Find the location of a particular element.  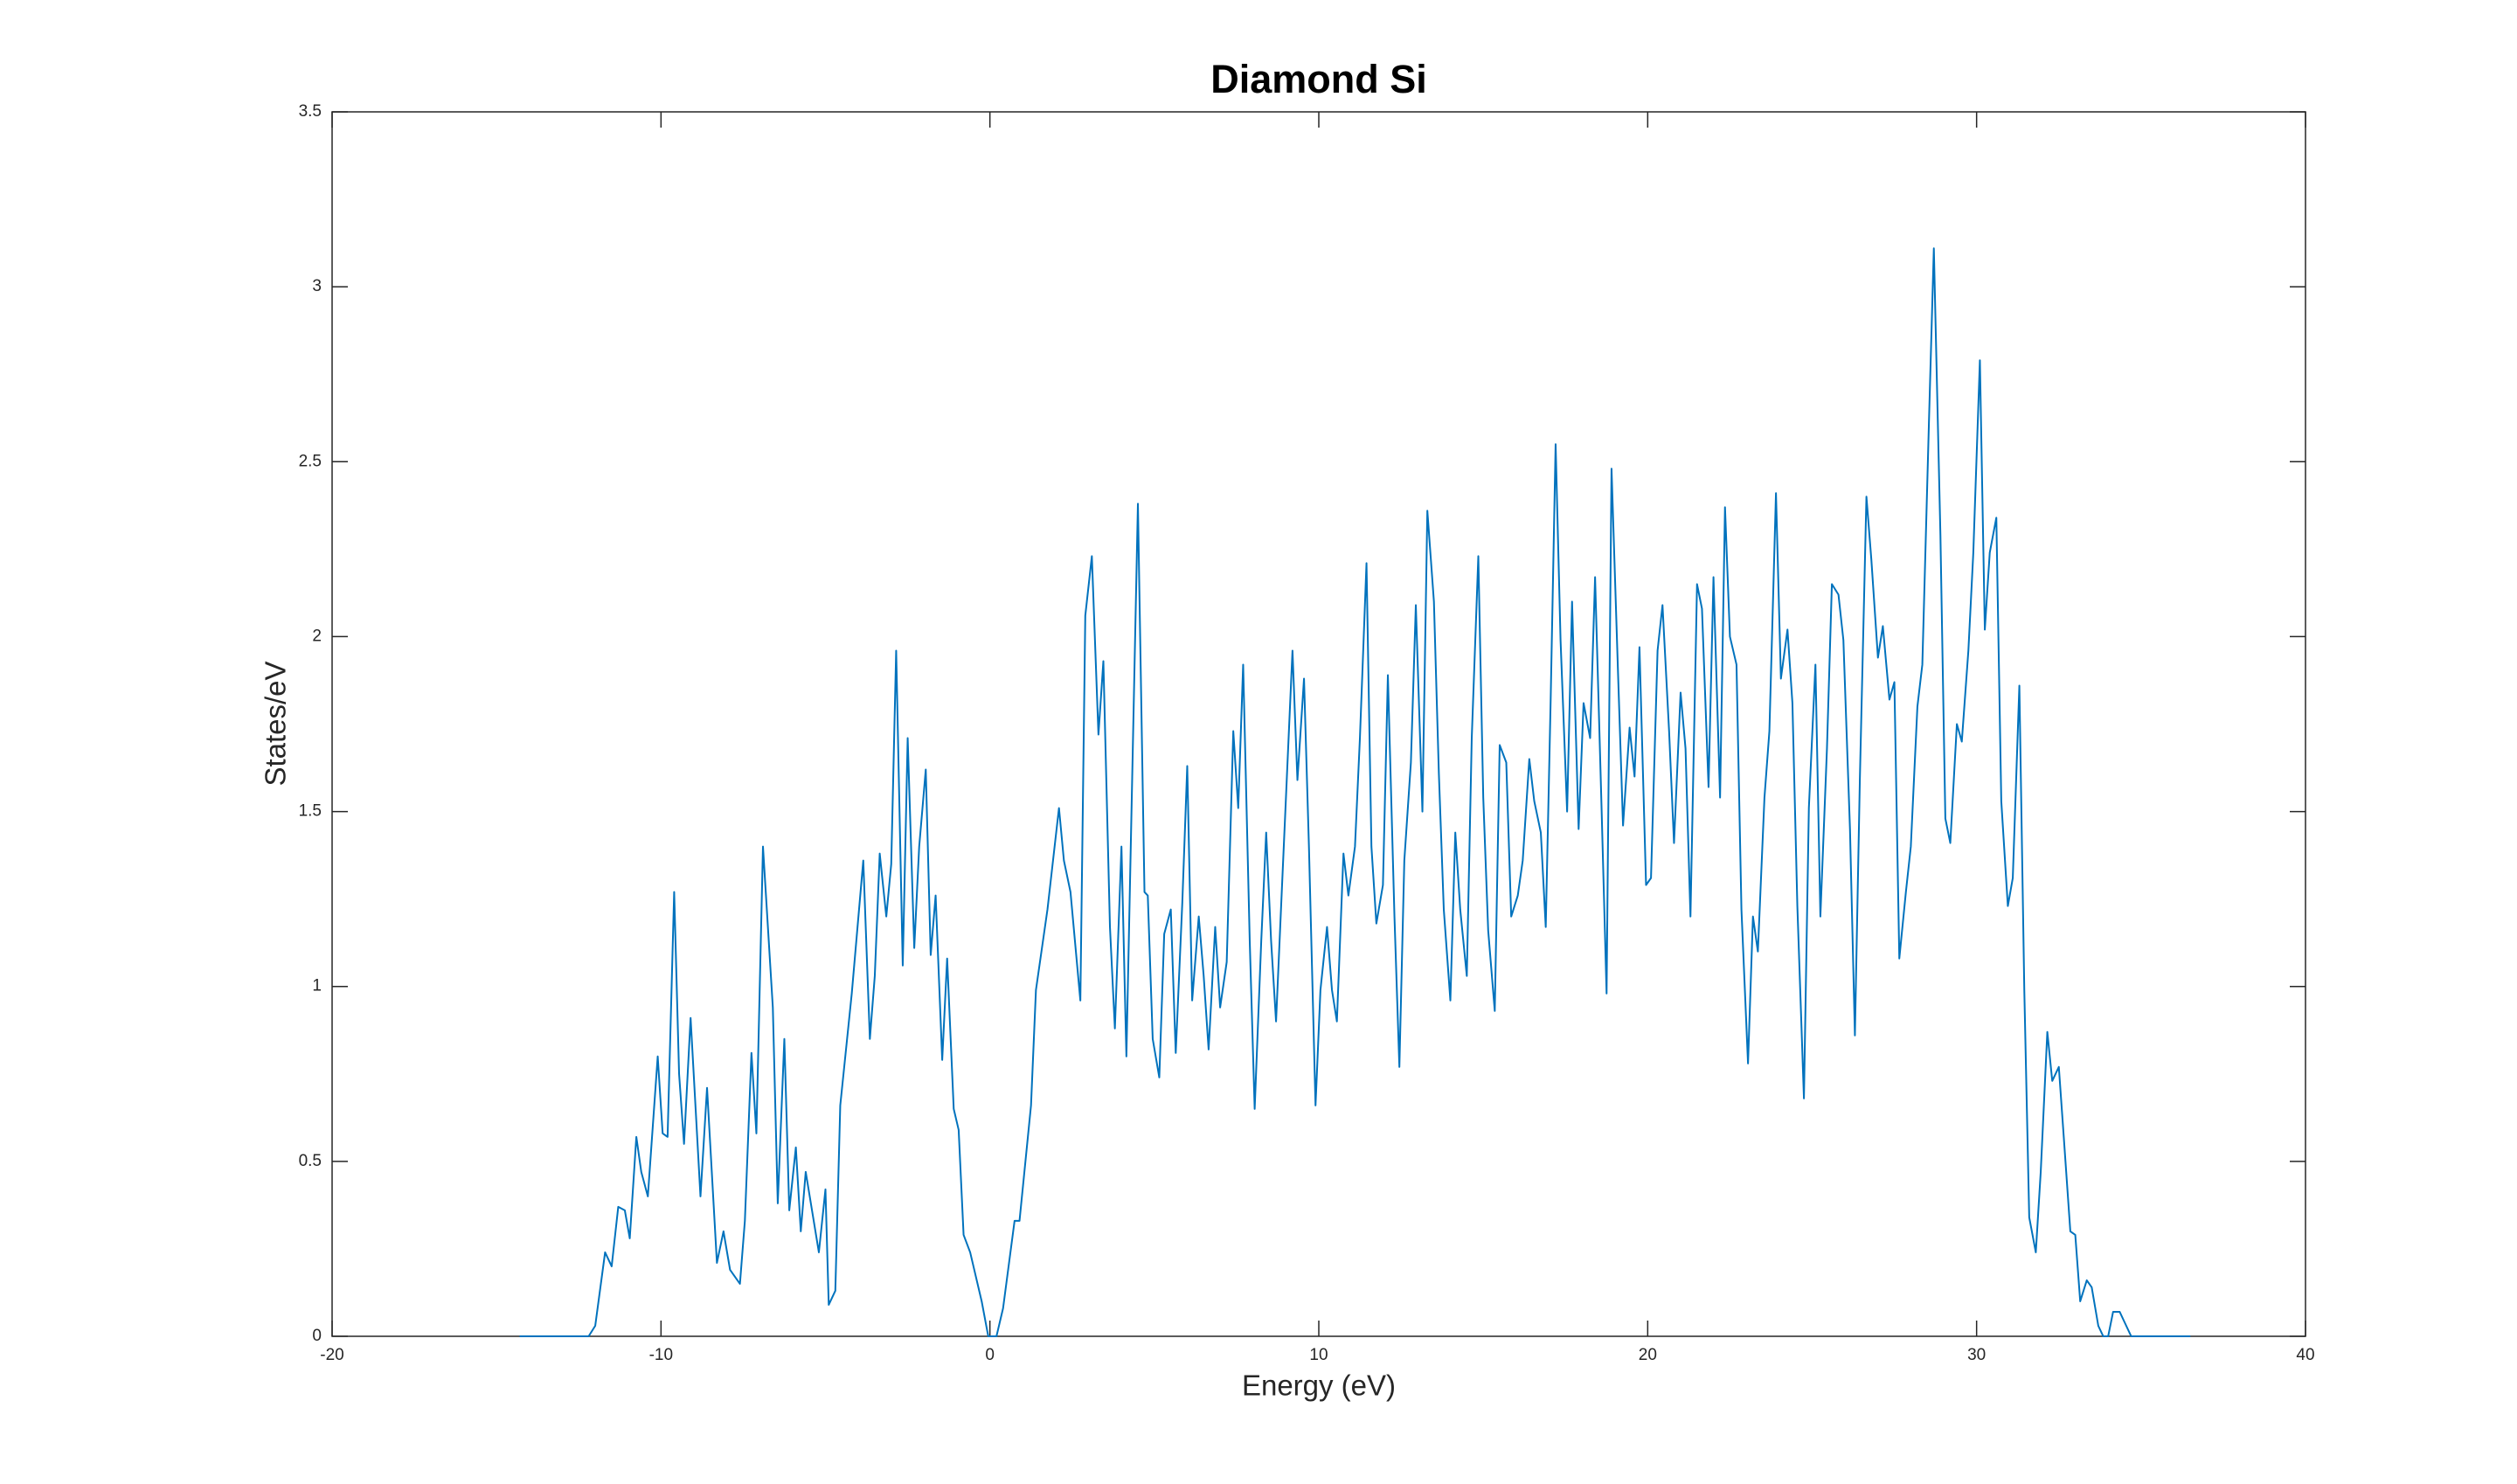

chart-title: Diamond Si is located at coordinates (1318, 79).